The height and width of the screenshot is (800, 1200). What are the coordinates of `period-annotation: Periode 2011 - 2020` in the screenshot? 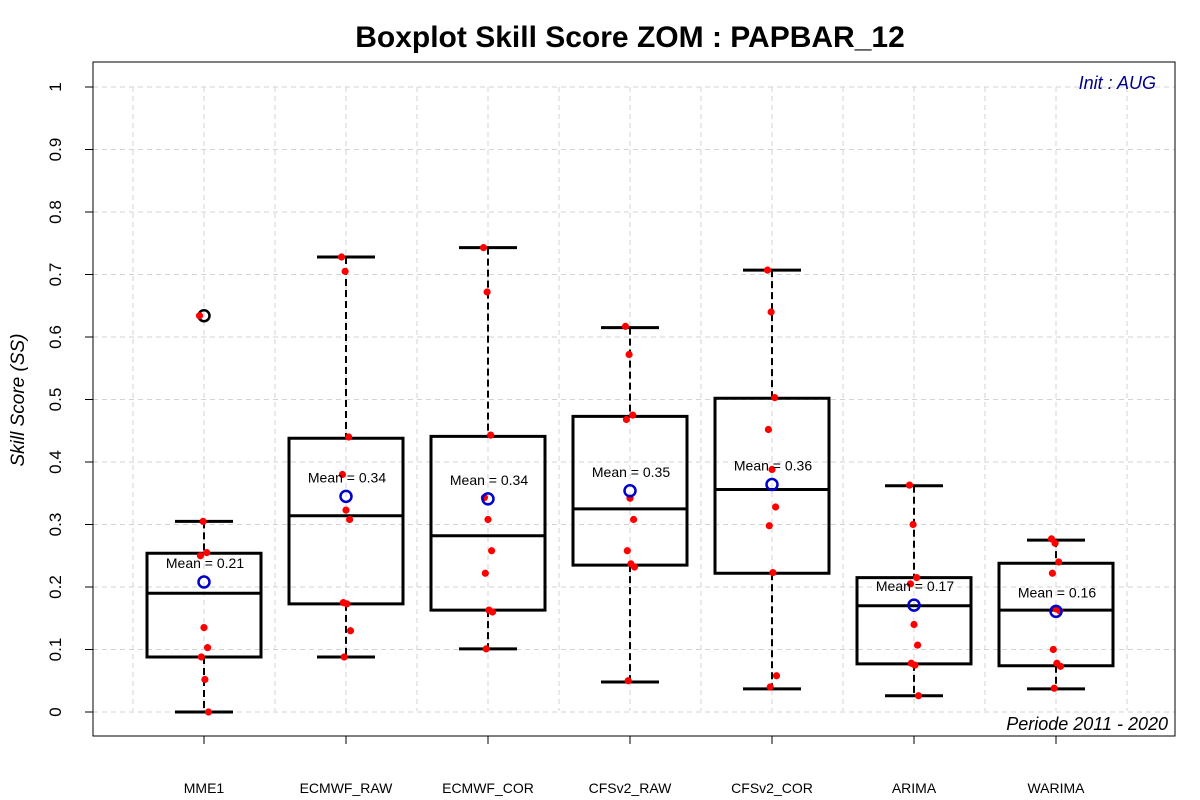 It's located at (1087, 724).